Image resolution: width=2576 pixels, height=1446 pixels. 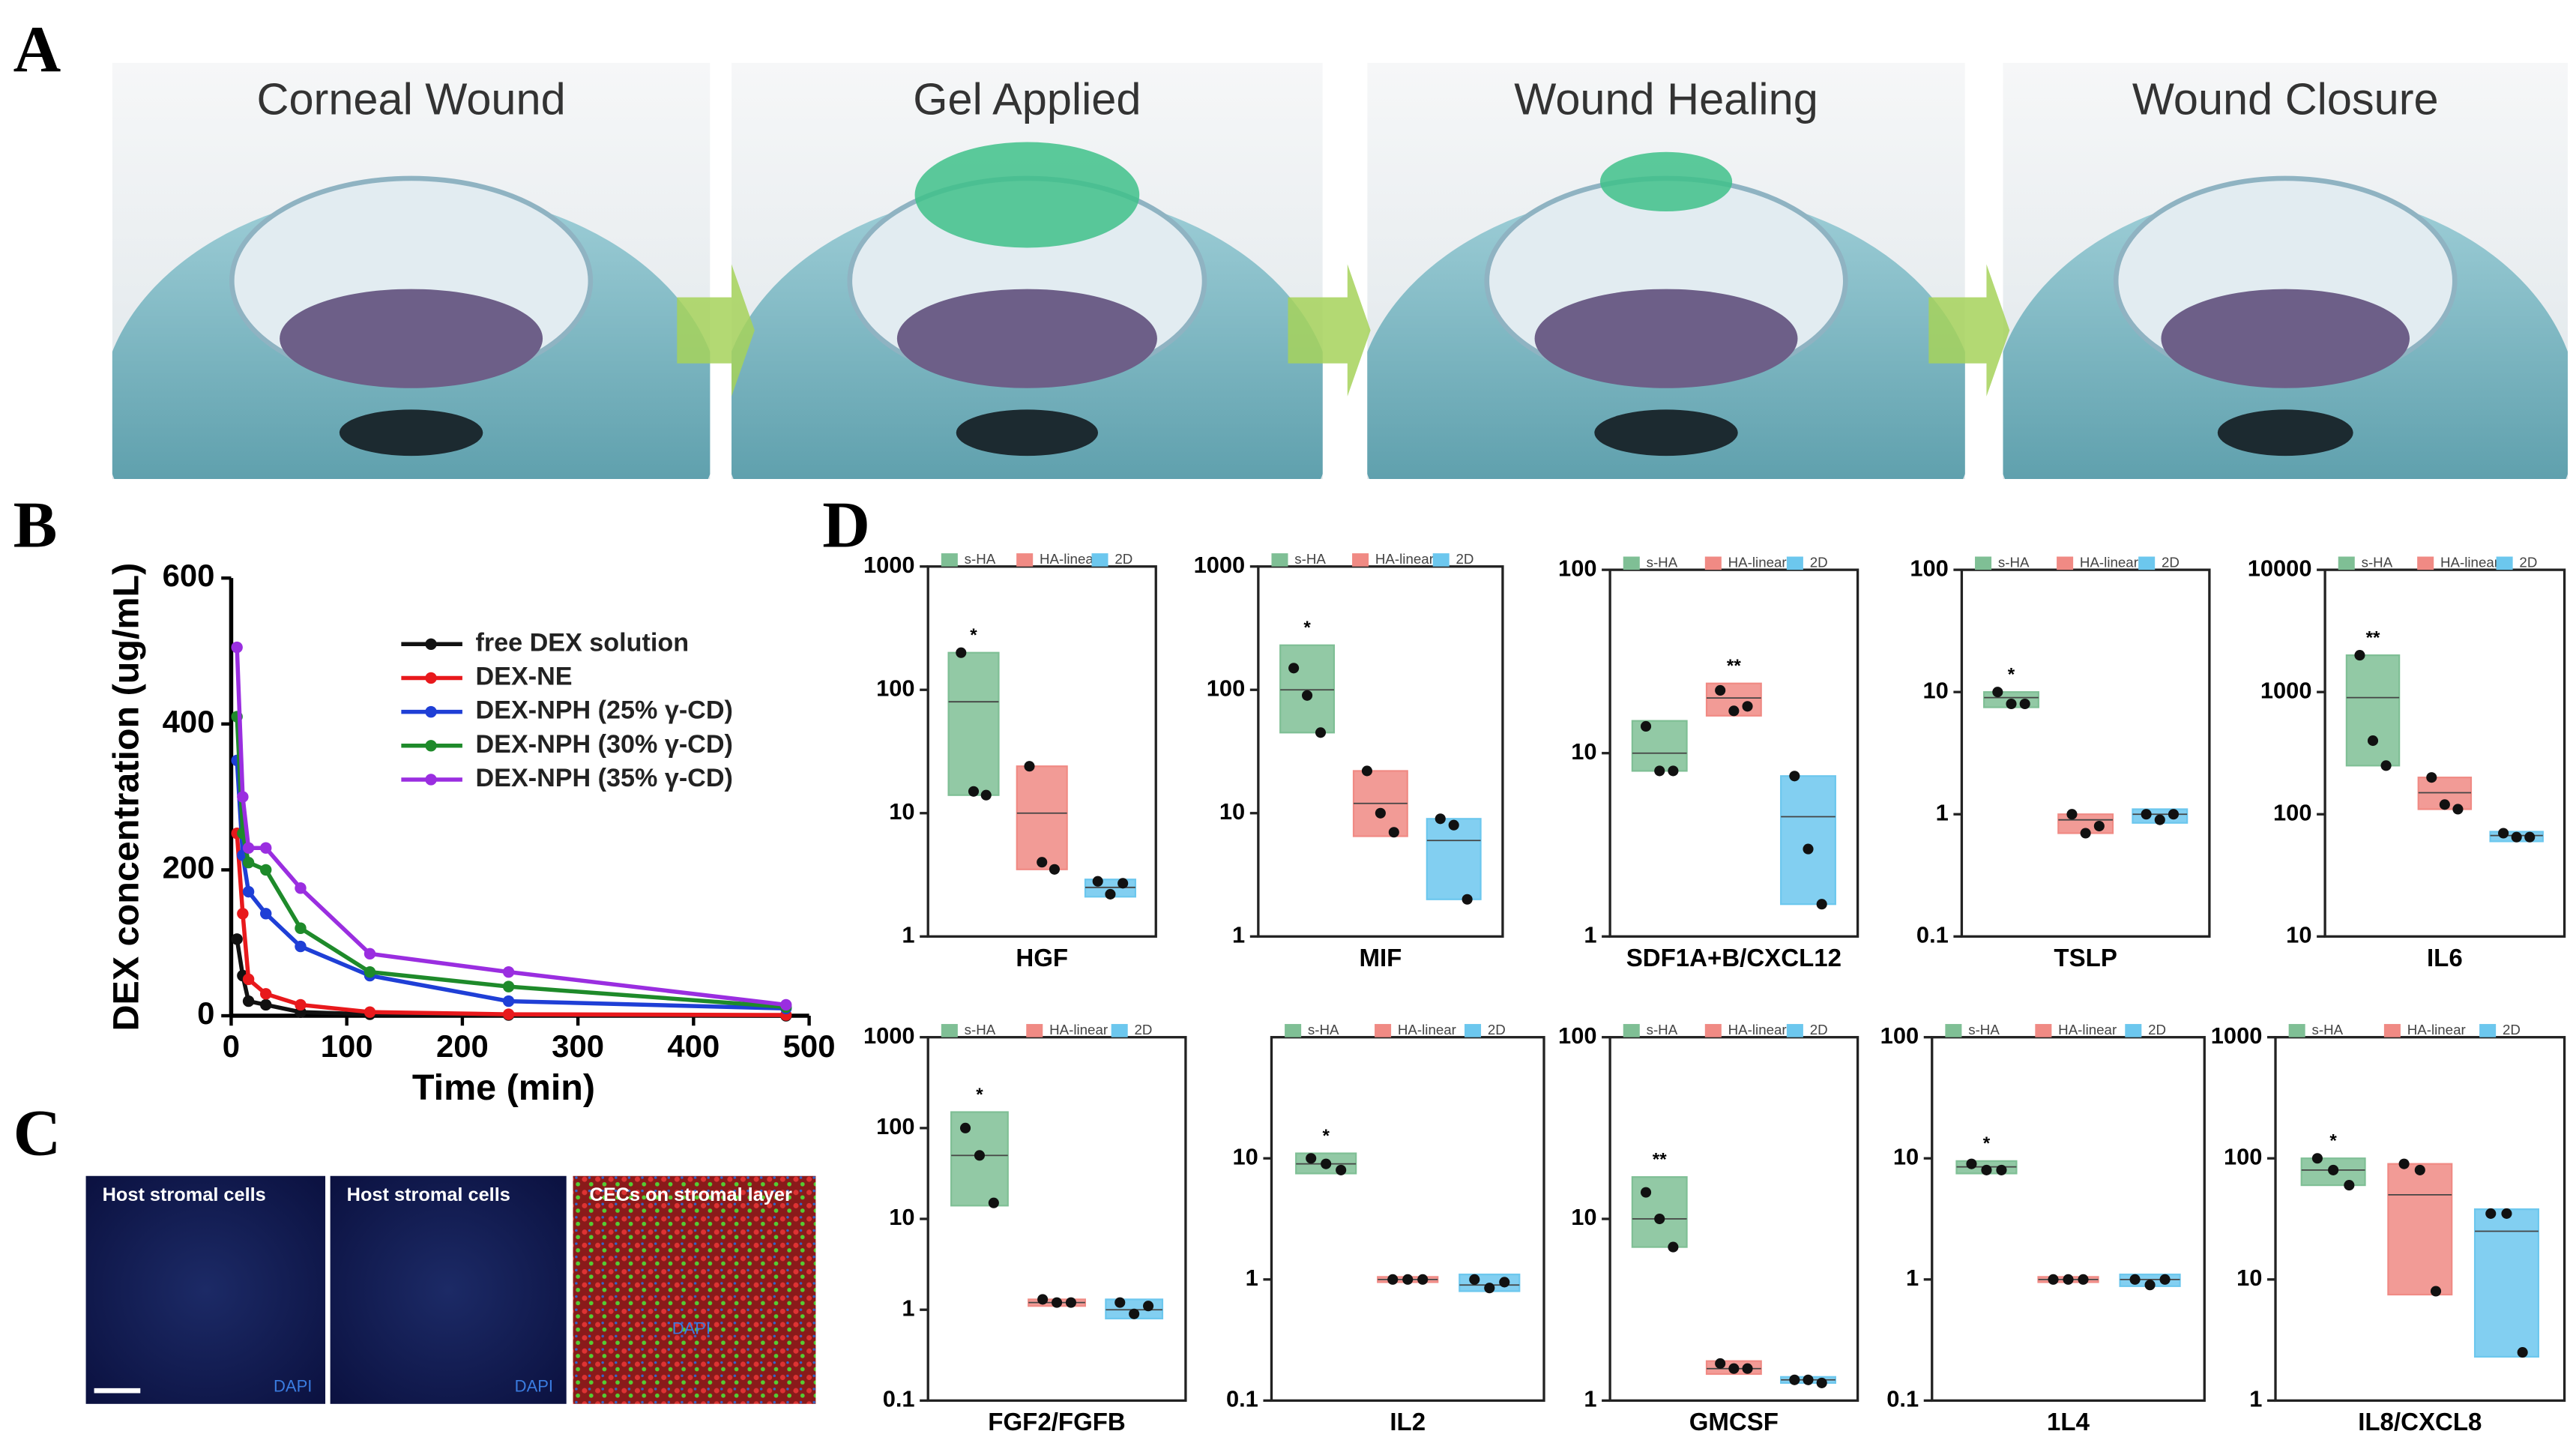 What do you see at coordinates (2280, 568) in the screenshot?
I see `y-tick-label: 10000` at bounding box center [2280, 568].